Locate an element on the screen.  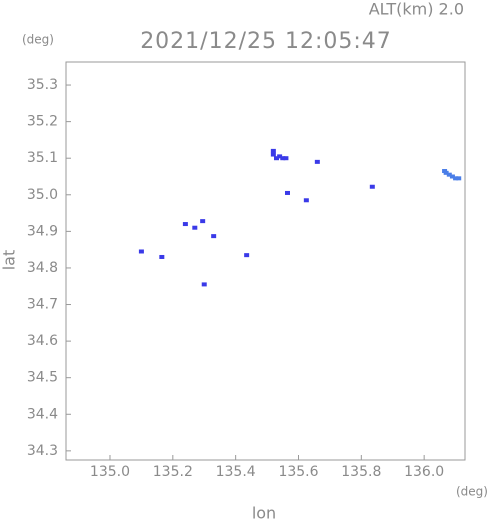
y-tick-label: 34.8 is located at coordinates (42, 268).